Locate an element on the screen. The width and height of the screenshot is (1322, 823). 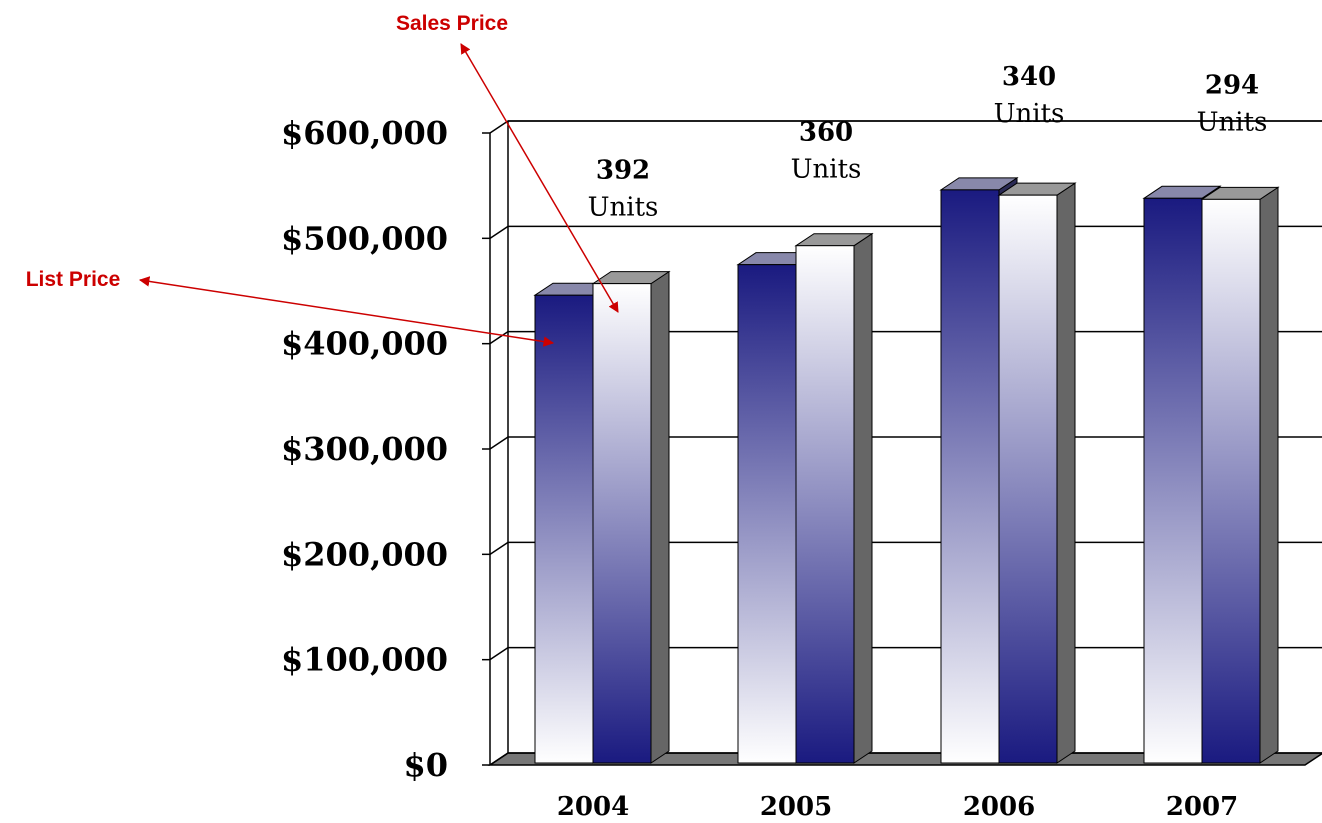
y-tick-label: $400,000 is located at coordinates (364, 344).